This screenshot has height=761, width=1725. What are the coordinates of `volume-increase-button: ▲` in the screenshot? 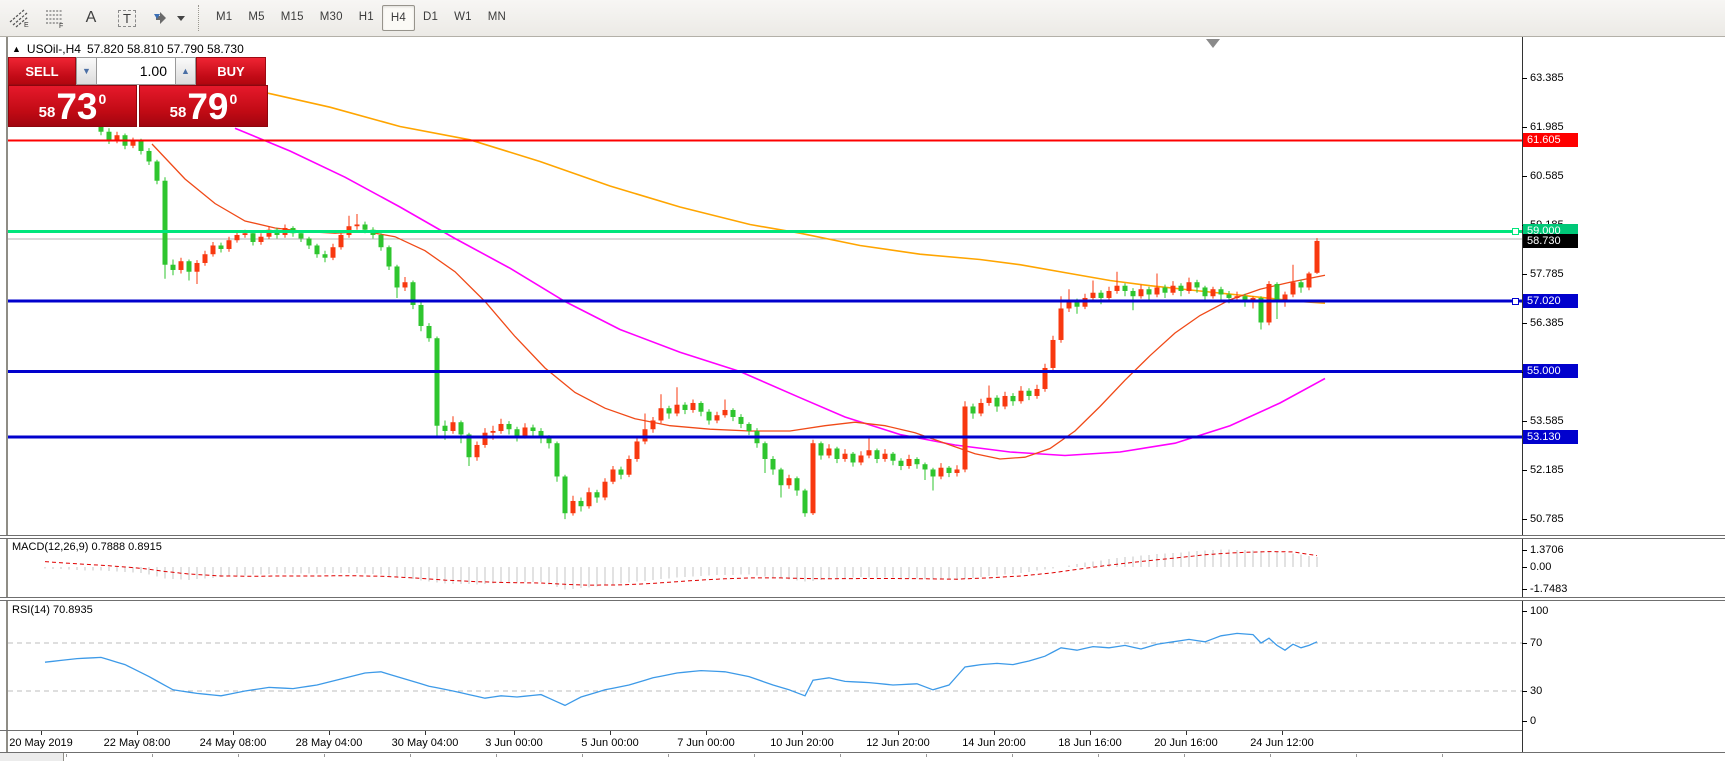 It's located at (185, 71).